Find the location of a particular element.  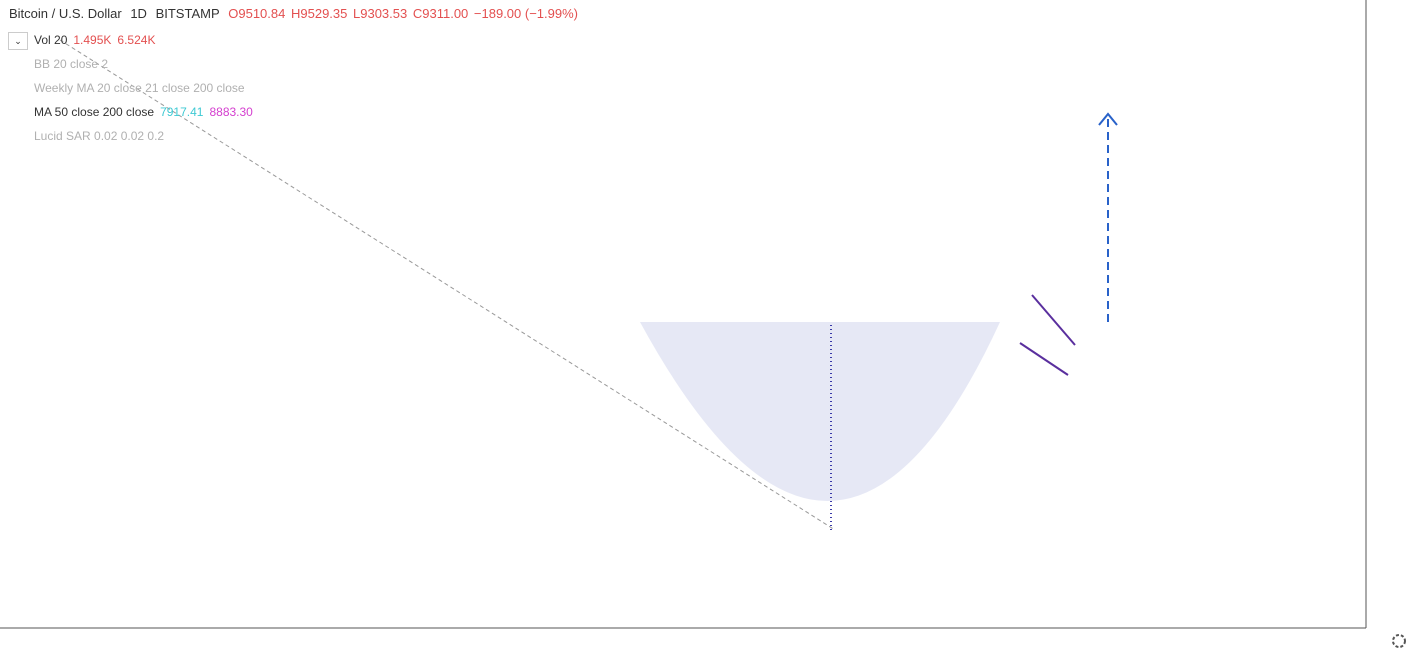

exchange: BITSTAMP is located at coordinates (187, 13).